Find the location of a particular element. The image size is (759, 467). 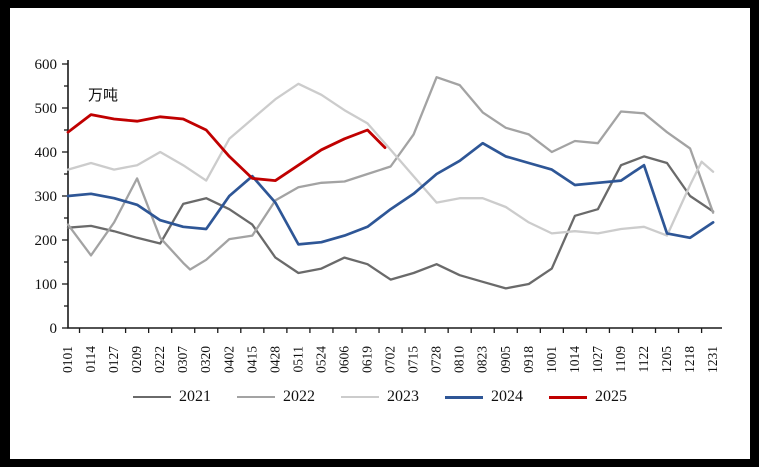

legend-item-2022: 2022 is located at coordinates (276, 397).